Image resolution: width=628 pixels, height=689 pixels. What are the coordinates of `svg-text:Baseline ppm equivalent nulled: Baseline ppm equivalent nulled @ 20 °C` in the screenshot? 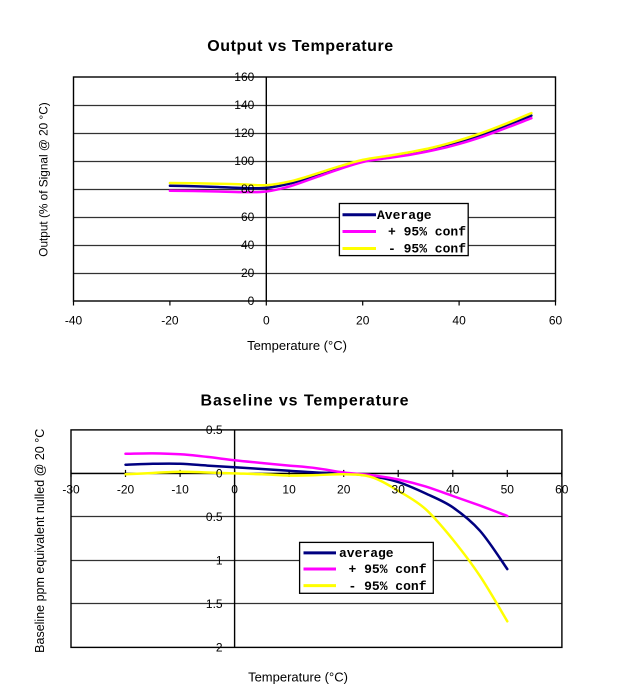 It's located at (40, 541).